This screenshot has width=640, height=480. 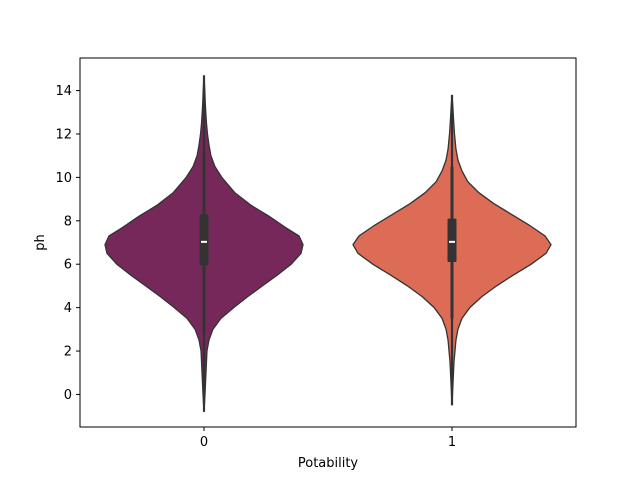 What do you see at coordinates (68, 265) in the screenshot?
I see `y-tick-label: 6` at bounding box center [68, 265].